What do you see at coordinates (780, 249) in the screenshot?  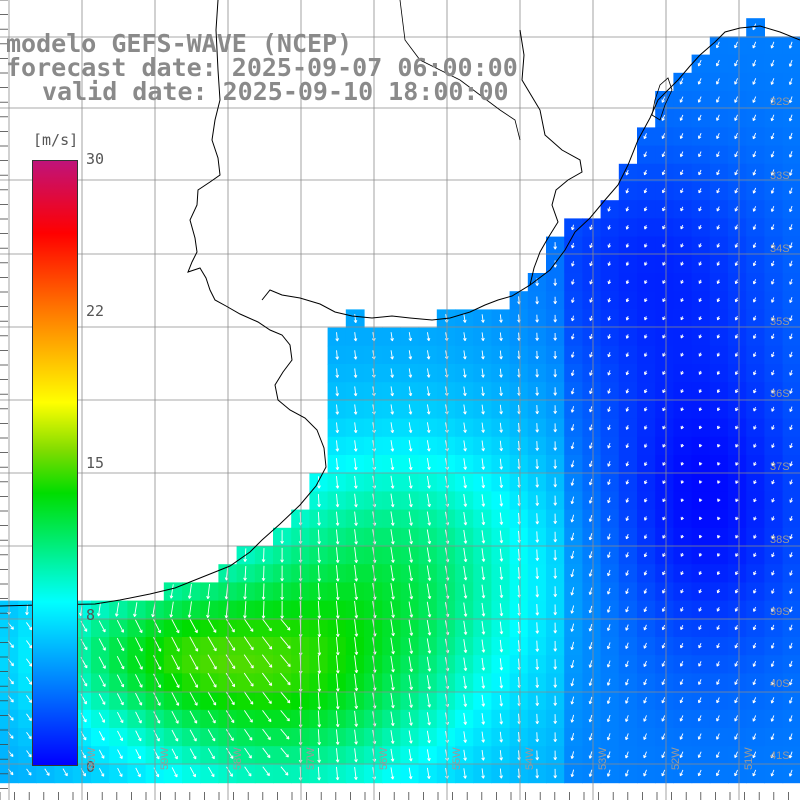 I see `latitude-label: 34S` at bounding box center [780, 249].